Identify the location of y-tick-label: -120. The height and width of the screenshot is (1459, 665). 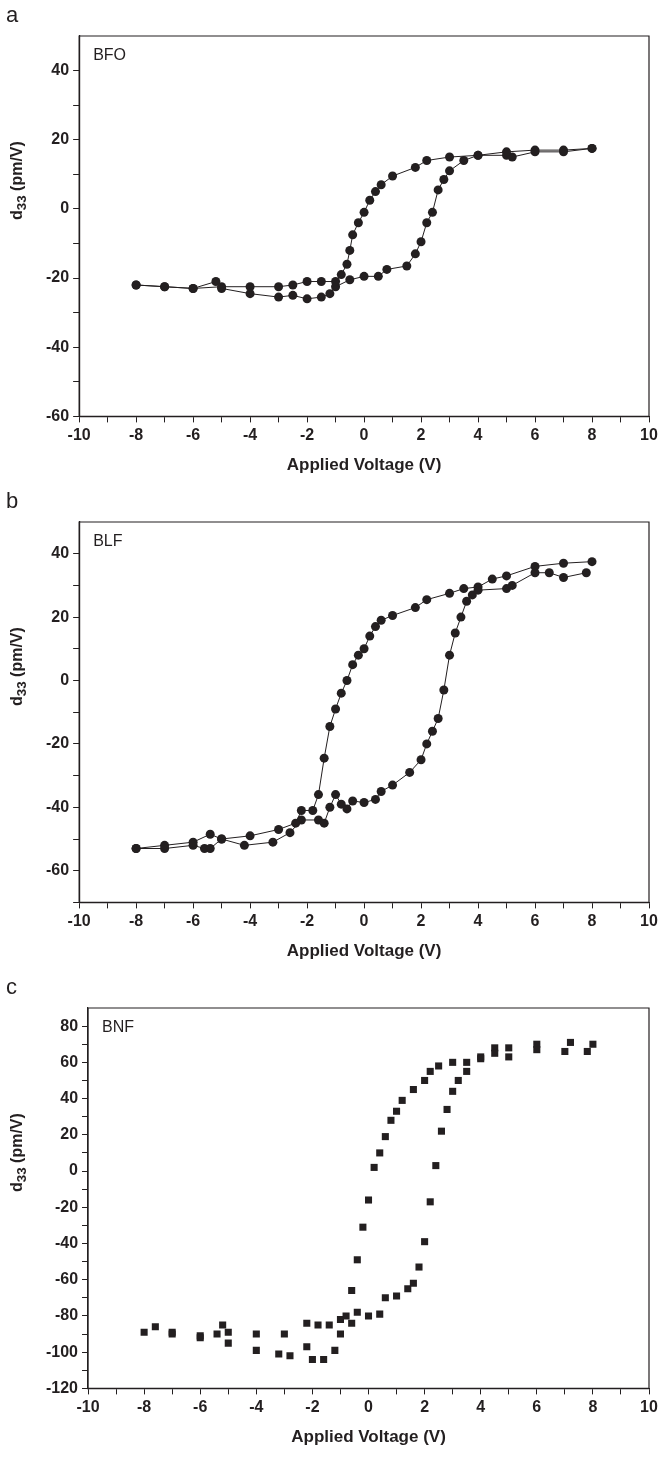
(62, 1387).